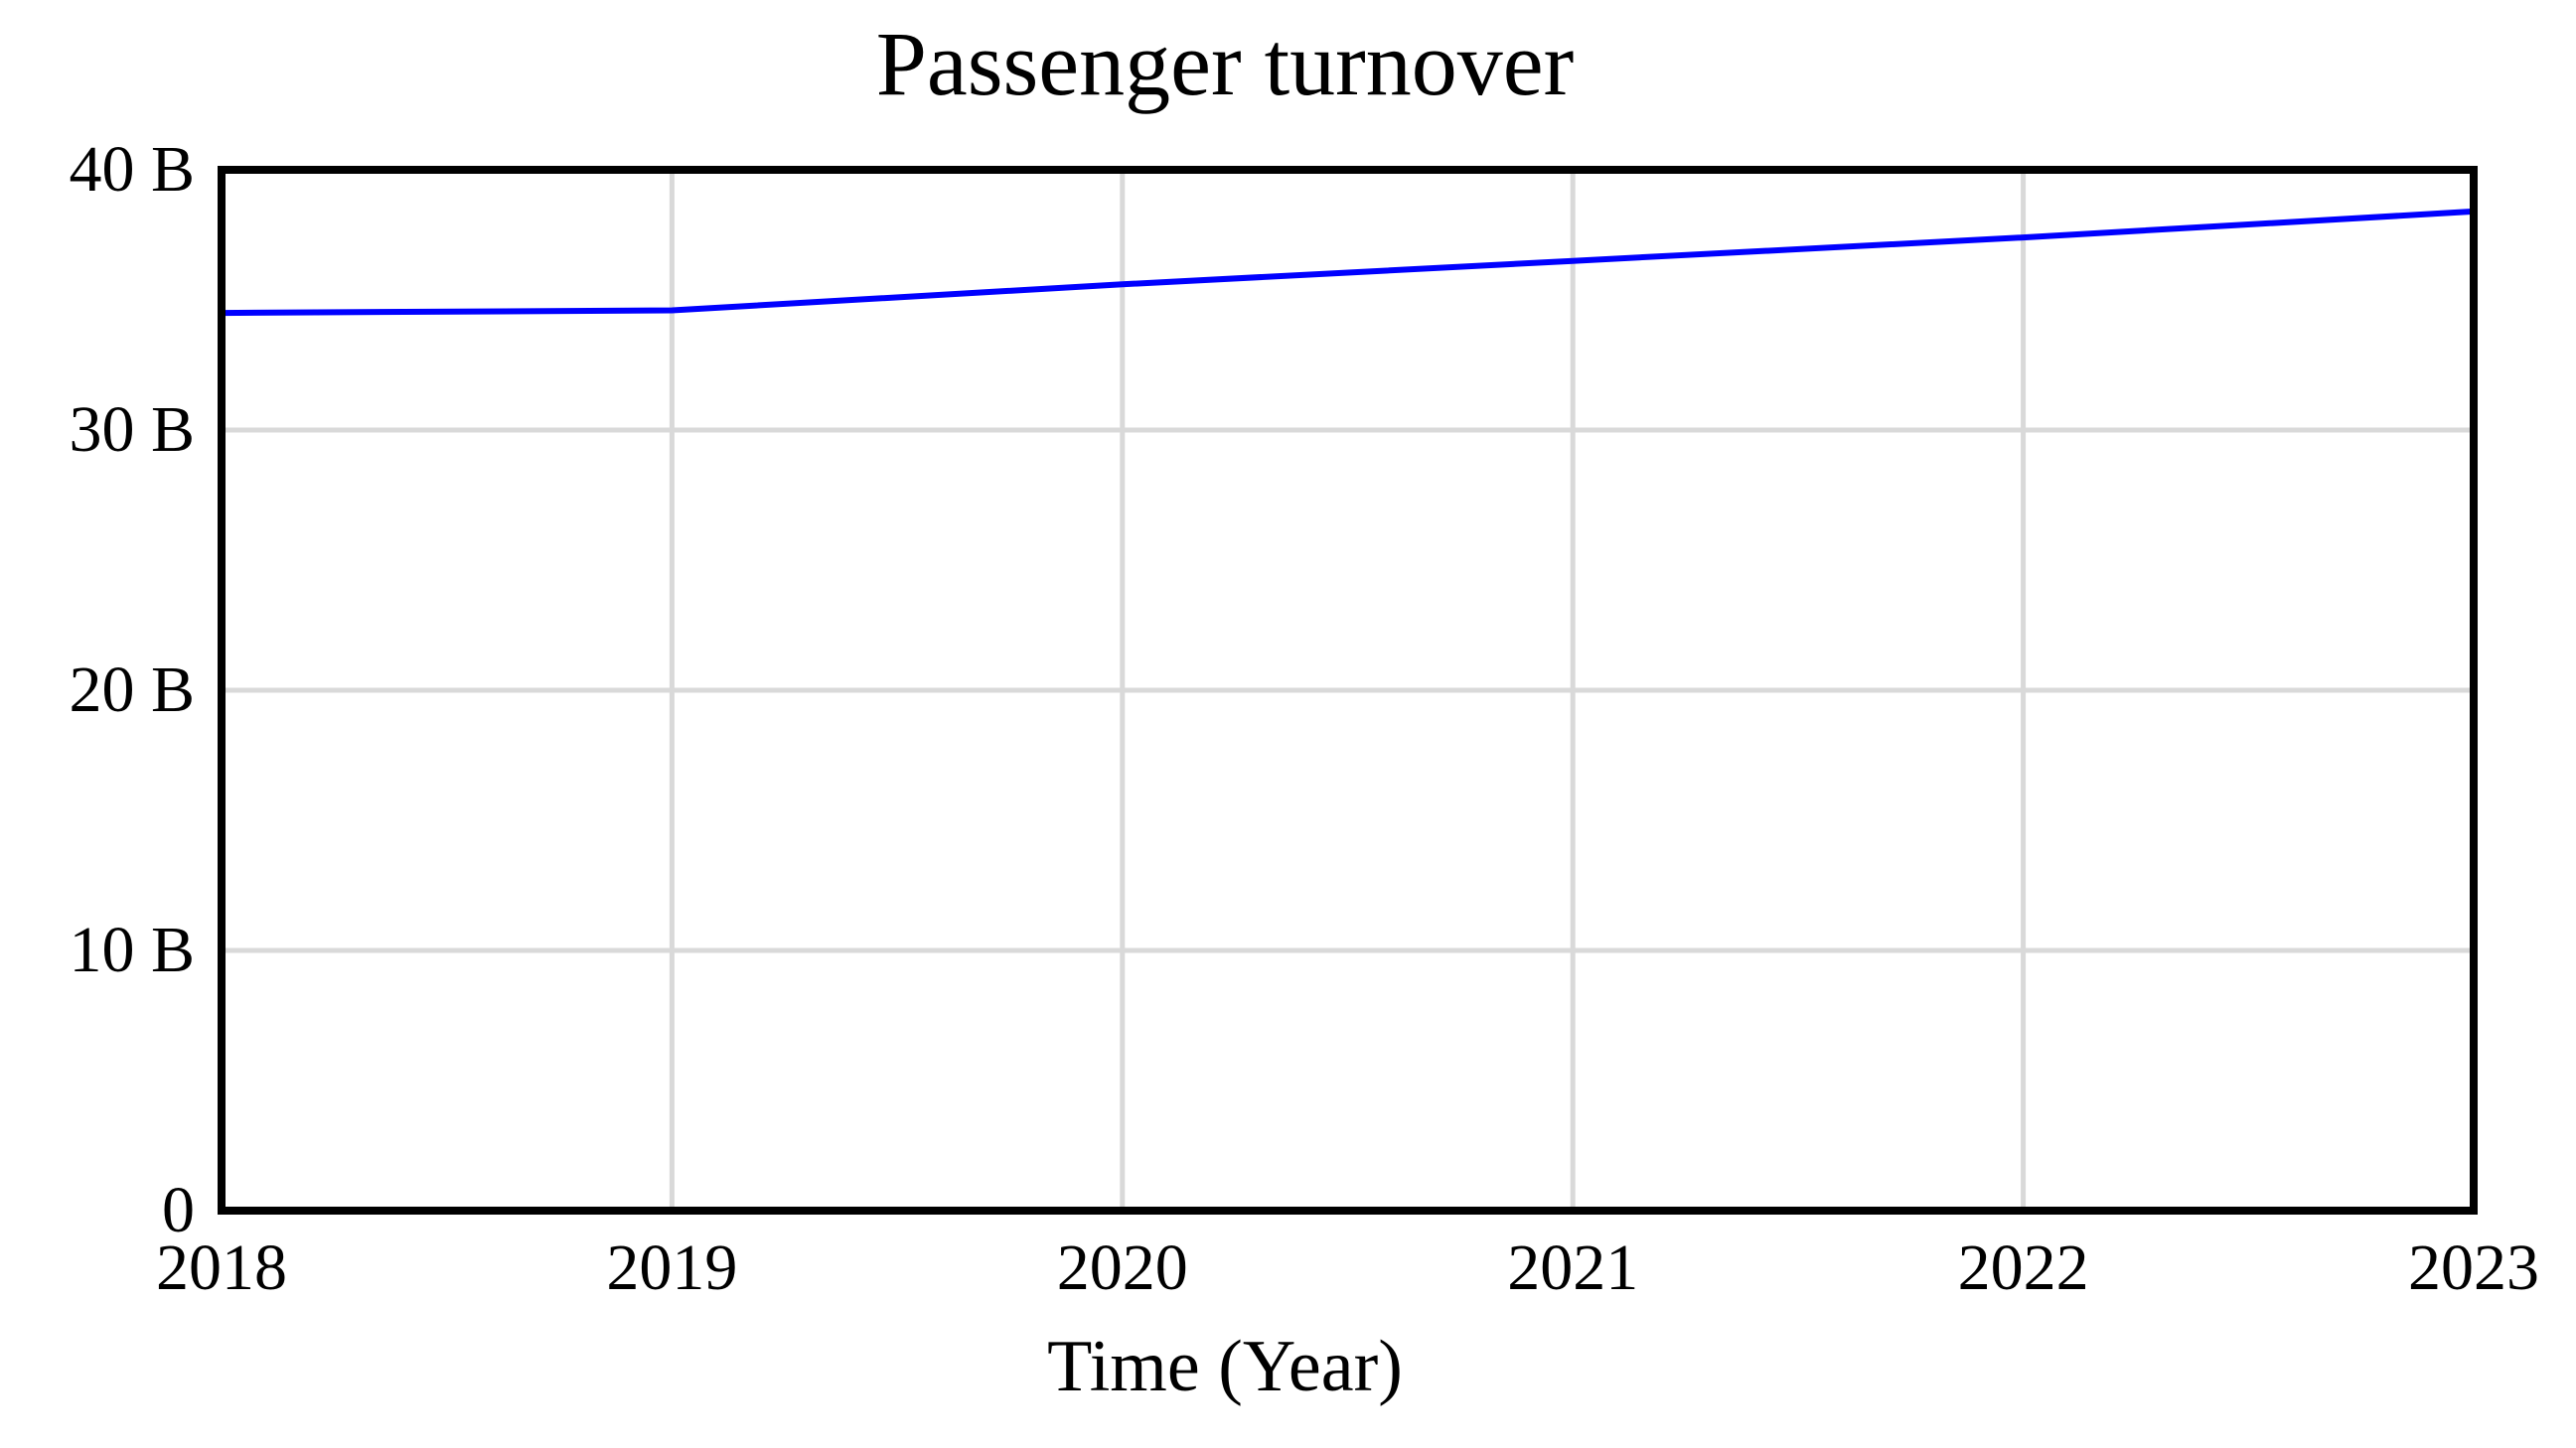 This screenshot has width=2576, height=1448. Describe the element at coordinates (132, 169) in the screenshot. I see `y-tick-label: 40 B` at that location.